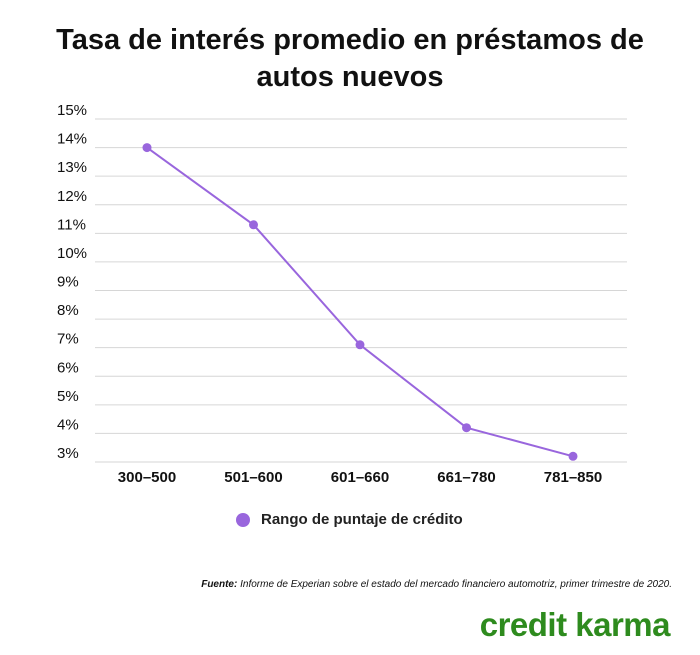  Describe the element at coordinates (243, 519) in the screenshot. I see `legend-marker` at that location.